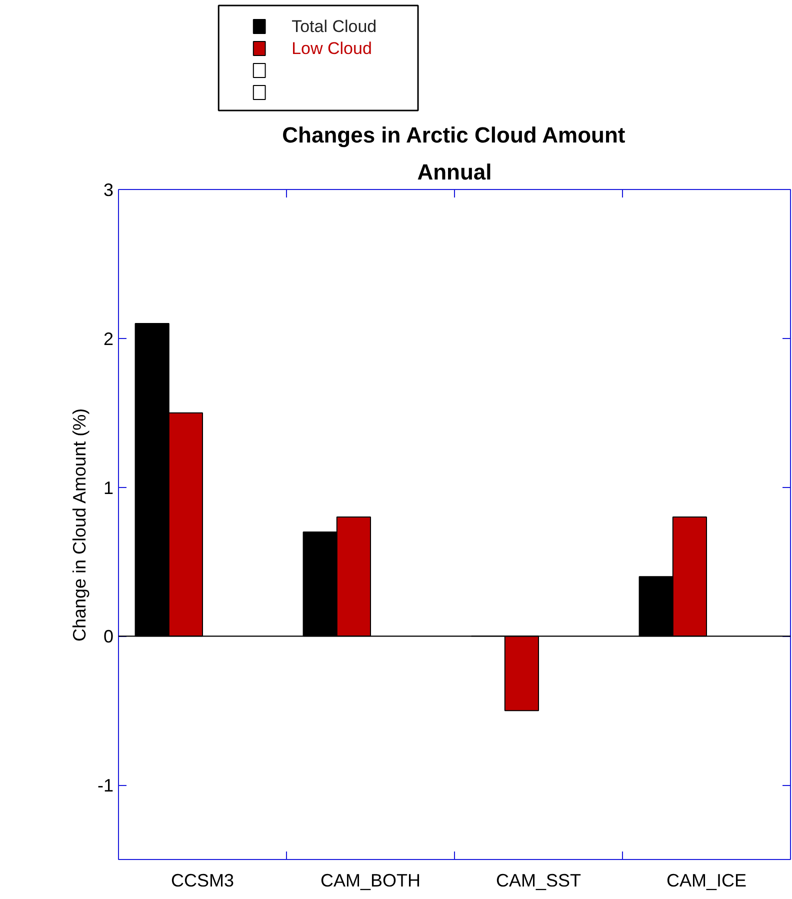  What do you see at coordinates (332, 48) in the screenshot?
I see `legend-label: Low Cloud` at bounding box center [332, 48].